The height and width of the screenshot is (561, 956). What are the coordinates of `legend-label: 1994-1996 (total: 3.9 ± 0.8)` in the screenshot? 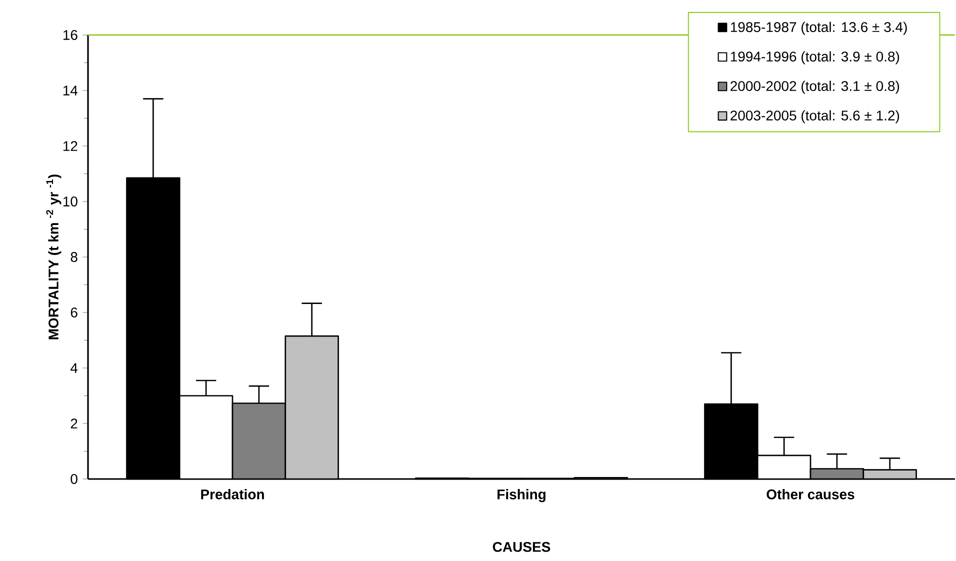 It's located at (815, 57).